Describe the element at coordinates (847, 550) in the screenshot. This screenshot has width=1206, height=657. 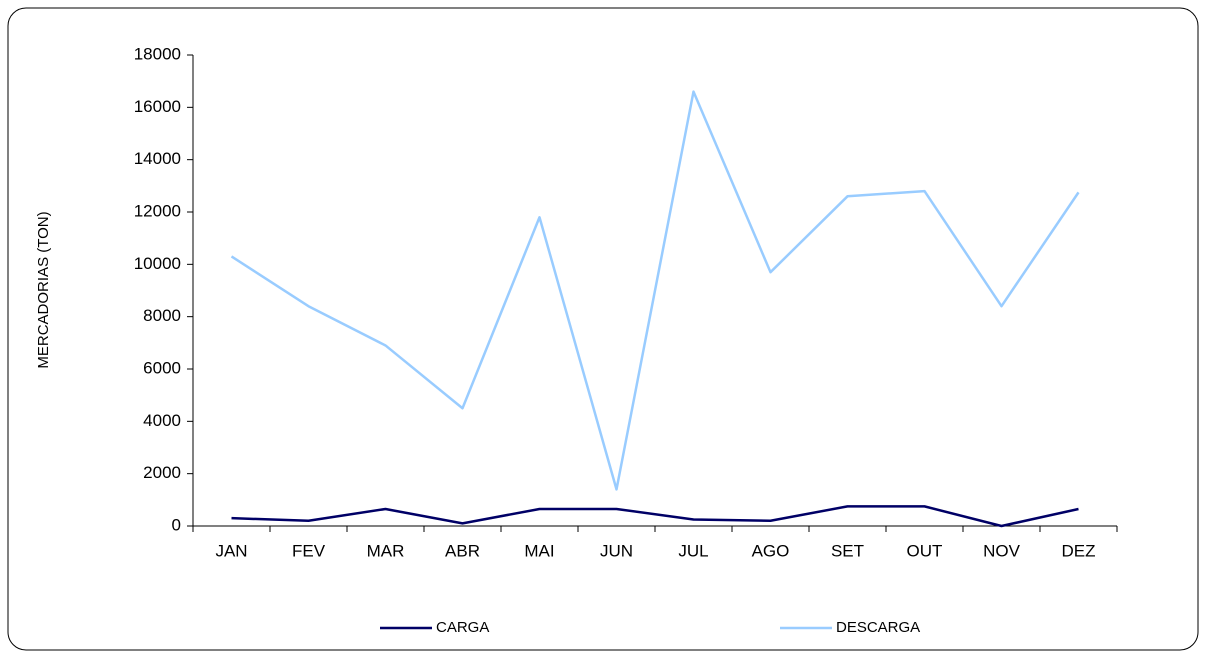
I see `x-tick-label: SET` at that location.